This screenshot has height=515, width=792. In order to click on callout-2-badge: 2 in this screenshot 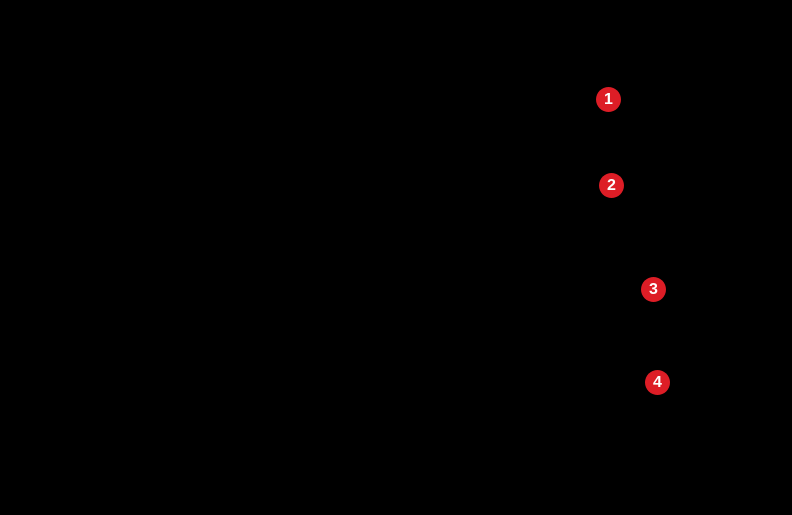, I will do `click(611, 185)`.